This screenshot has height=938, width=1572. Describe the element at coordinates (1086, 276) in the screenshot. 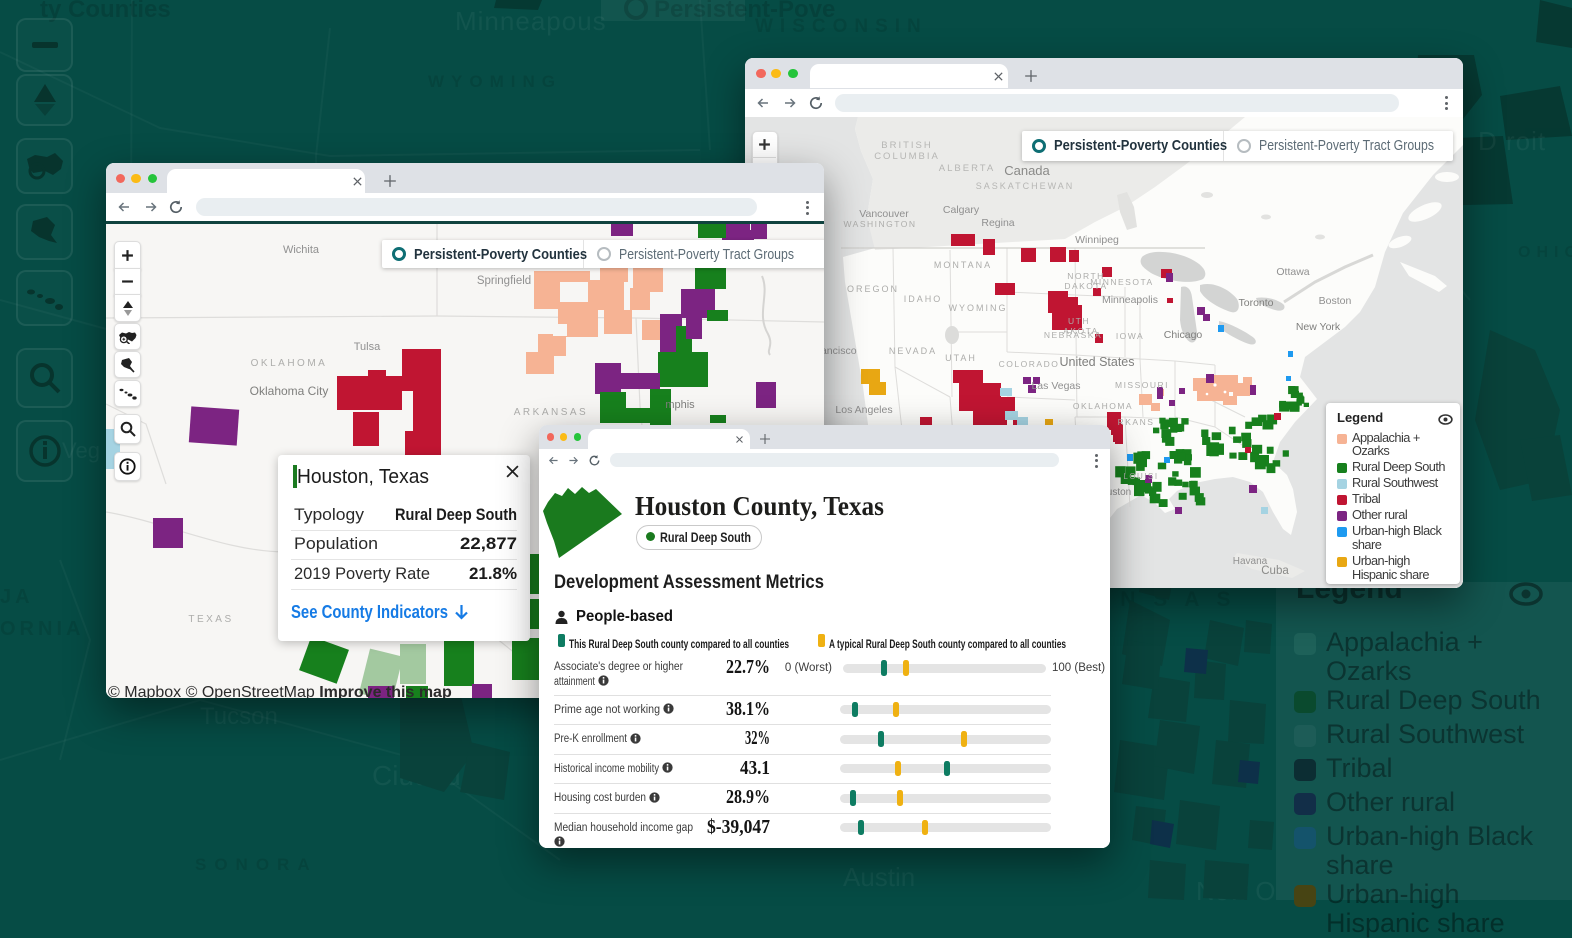

I see `svg-text: NORTH` at that location.